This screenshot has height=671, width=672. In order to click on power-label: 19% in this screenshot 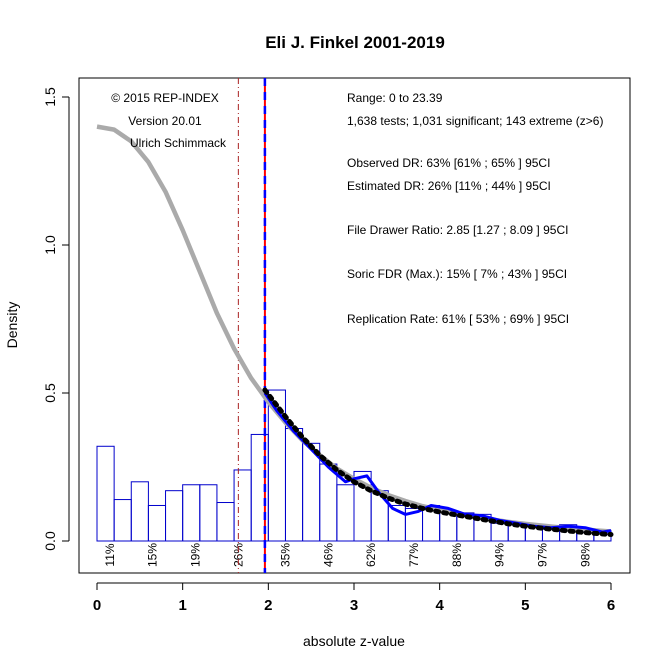, I will do `click(196, 555)`.